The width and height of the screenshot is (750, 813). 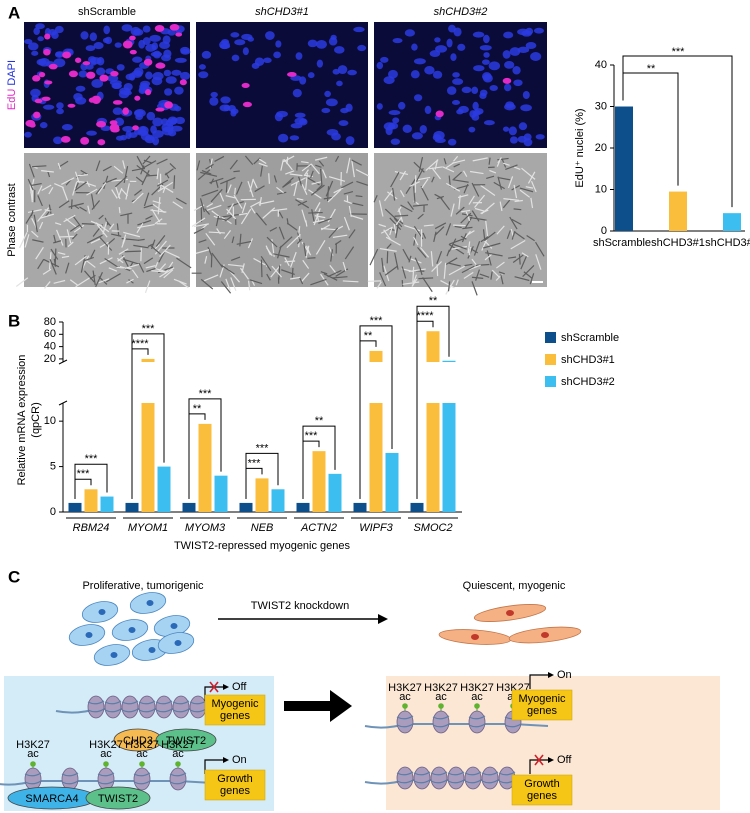 I want to click on x-tick-label: WIPF3, so click(x=376, y=528).